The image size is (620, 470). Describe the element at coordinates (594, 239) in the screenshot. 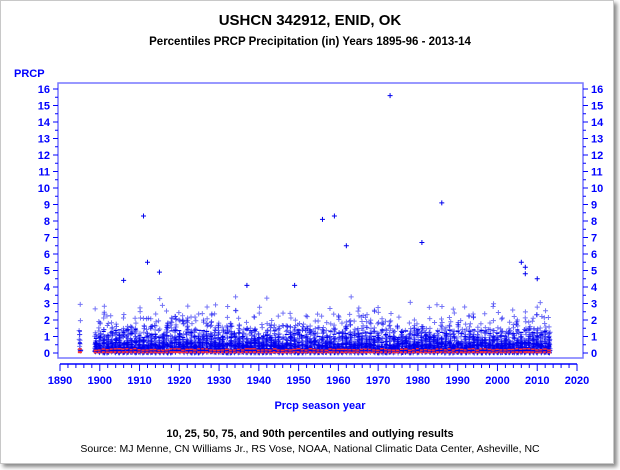

I see `y-tick-label-right: 7` at that location.